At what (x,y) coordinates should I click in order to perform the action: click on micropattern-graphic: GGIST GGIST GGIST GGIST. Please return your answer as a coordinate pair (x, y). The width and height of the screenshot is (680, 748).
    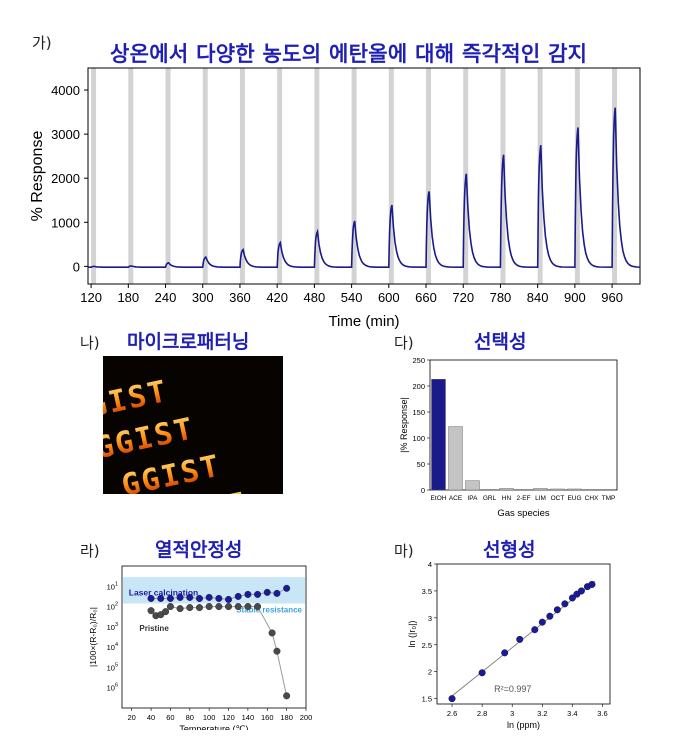
    Looking at the image, I should click on (176, 434).